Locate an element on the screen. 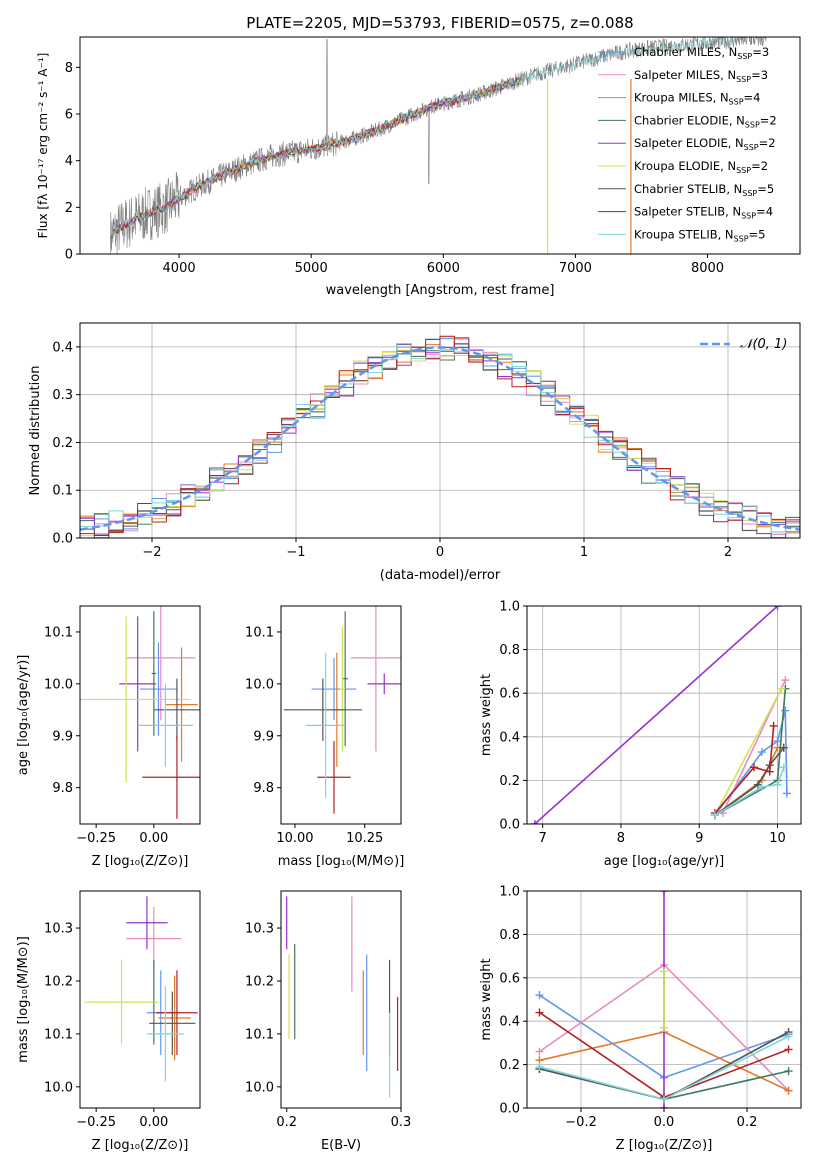  x-tick-label: 8000 is located at coordinates (707, 268).